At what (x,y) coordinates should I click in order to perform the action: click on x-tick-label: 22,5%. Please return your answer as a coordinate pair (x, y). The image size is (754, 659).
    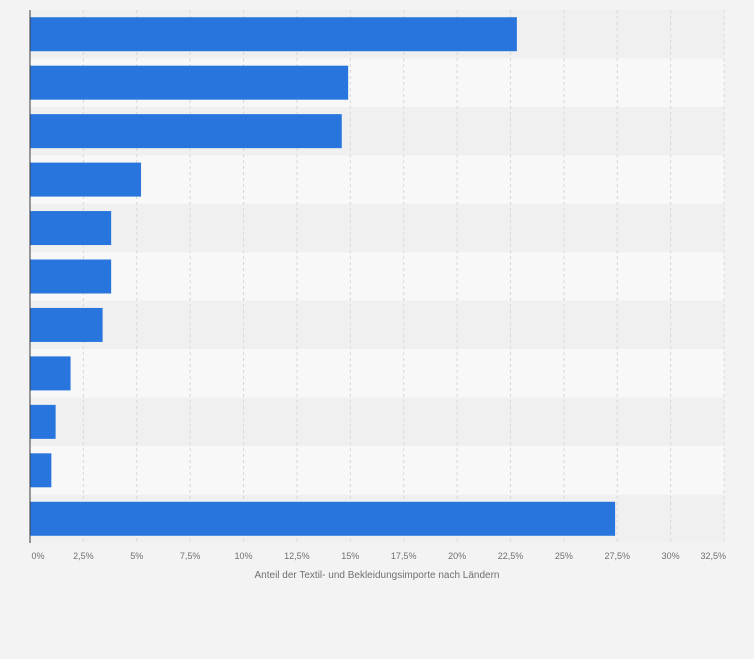
    Looking at the image, I should click on (511, 556).